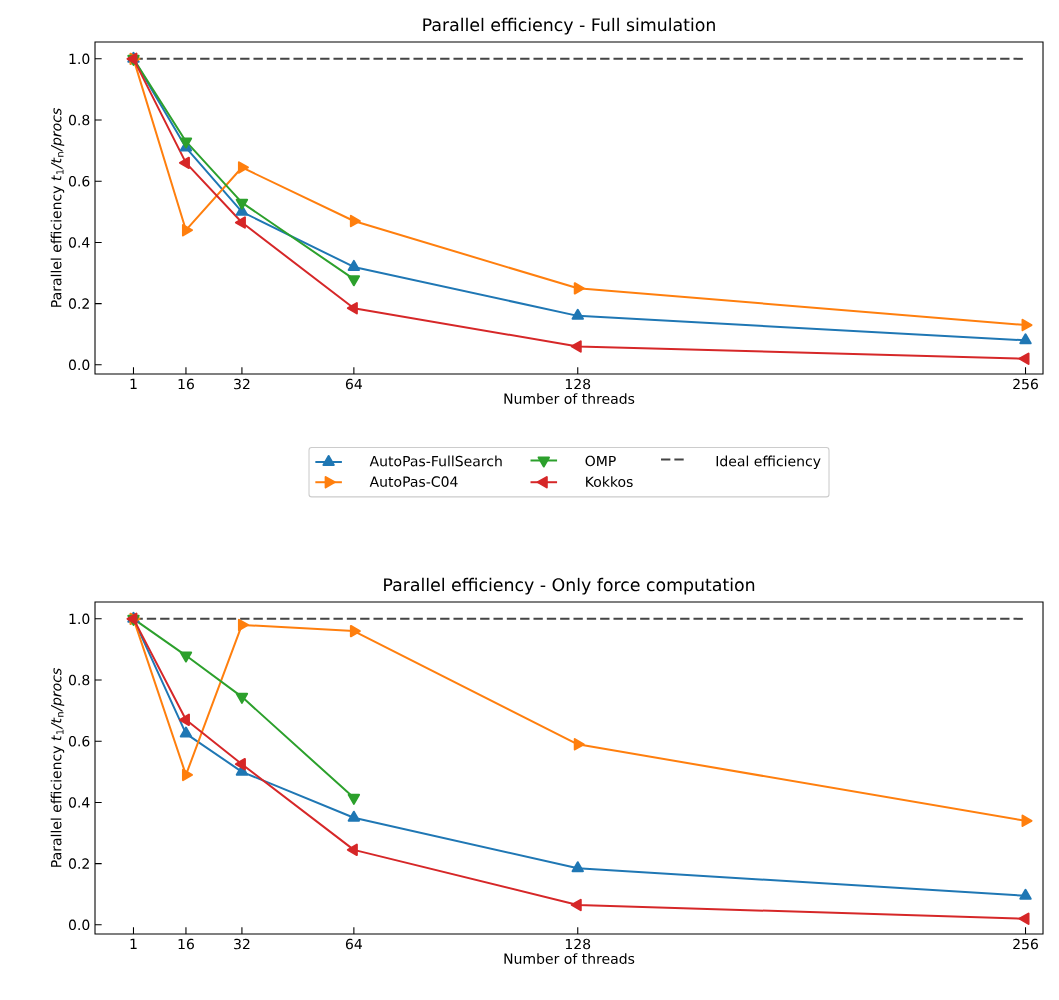 The height and width of the screenshot is (1000, 1059). What do you see at coordinates (569, 586) in the screenshot?
I see `chart-title: Parallel efficiency - Only force computation` at bounding box center [569, 586].